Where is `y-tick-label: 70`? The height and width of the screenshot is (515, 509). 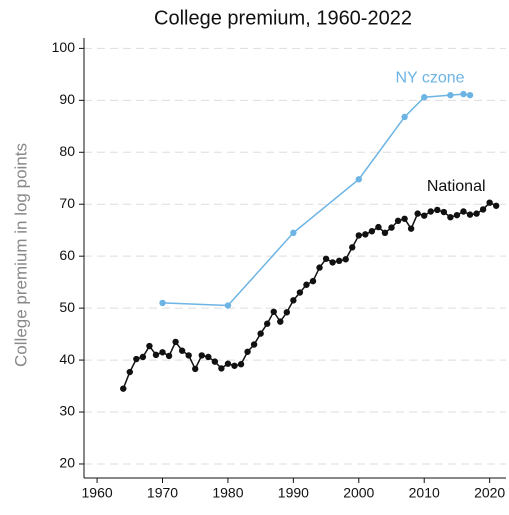
y-tick-label: 70 is located at coordinates (67, 203).